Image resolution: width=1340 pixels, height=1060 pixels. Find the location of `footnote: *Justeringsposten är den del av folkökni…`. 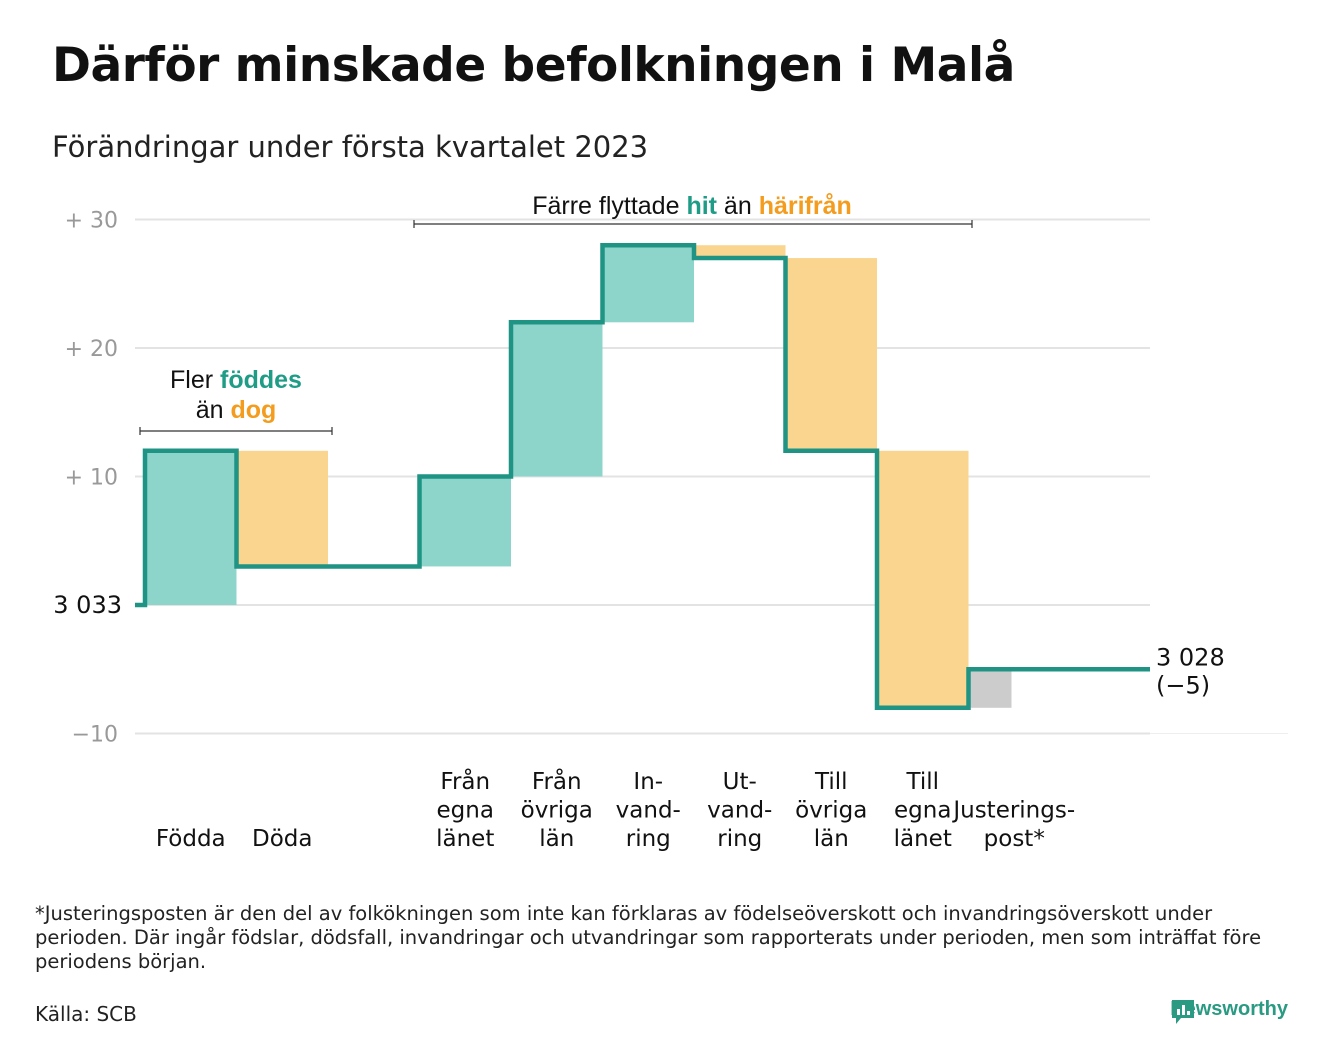

footnote: *Justeringsposten är den del av folkökni… is located at coordinates (648, 937).